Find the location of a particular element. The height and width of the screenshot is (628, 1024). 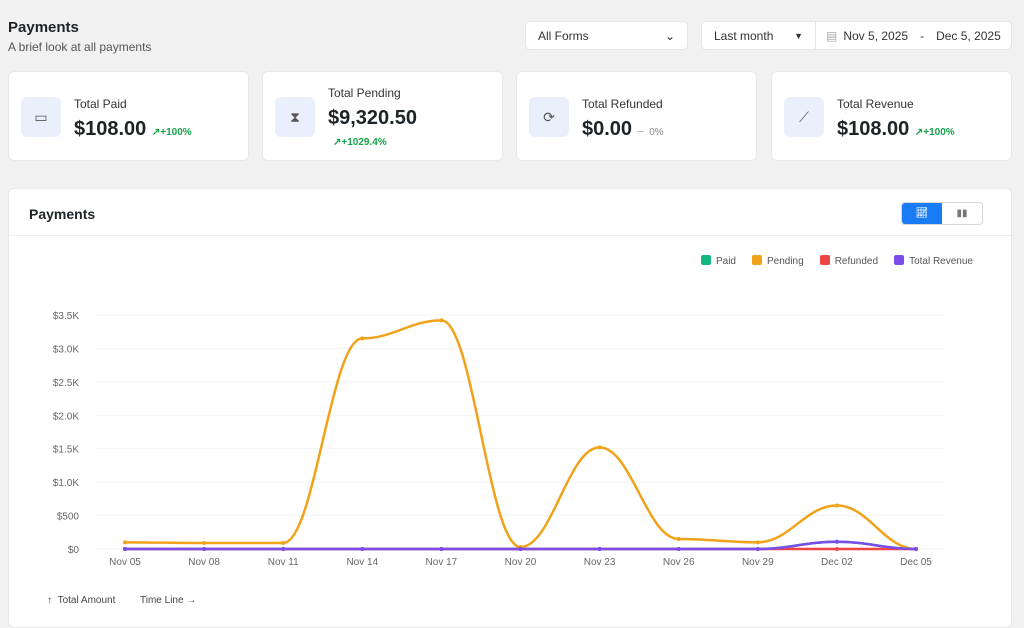

legend-label: Refunded is located at coordinates (856, 261).